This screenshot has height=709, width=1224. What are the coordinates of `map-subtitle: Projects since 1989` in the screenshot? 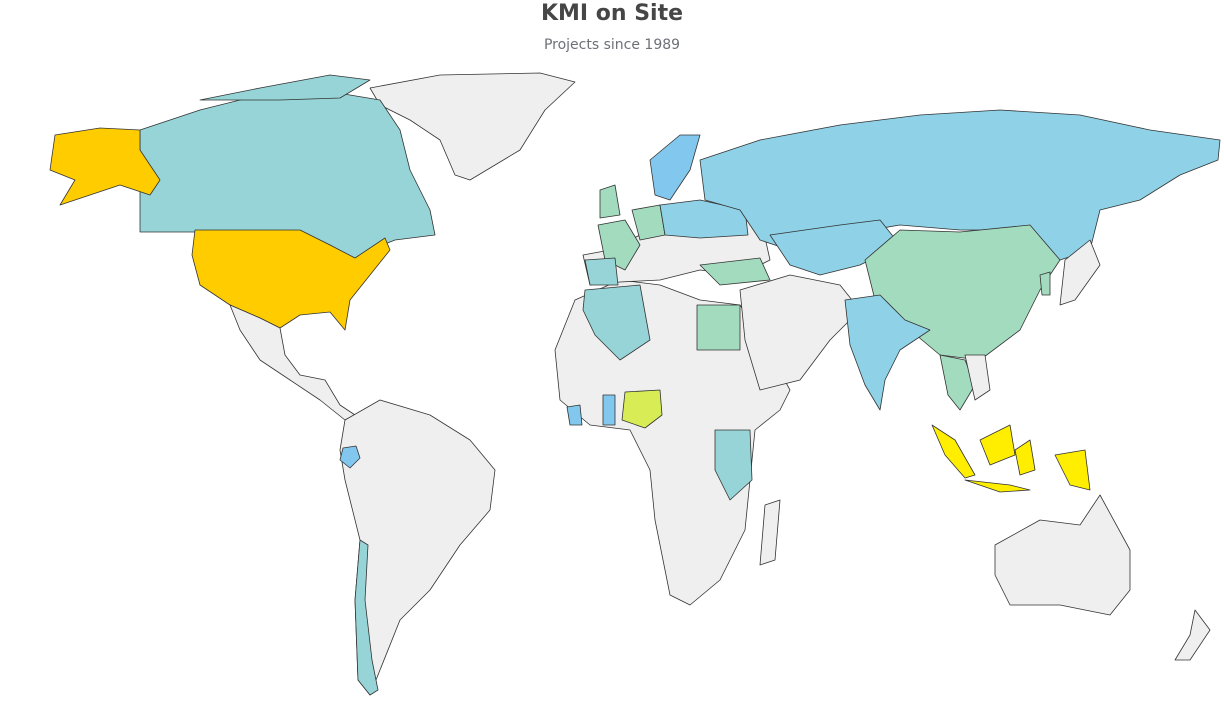 It's located at (612, 45).